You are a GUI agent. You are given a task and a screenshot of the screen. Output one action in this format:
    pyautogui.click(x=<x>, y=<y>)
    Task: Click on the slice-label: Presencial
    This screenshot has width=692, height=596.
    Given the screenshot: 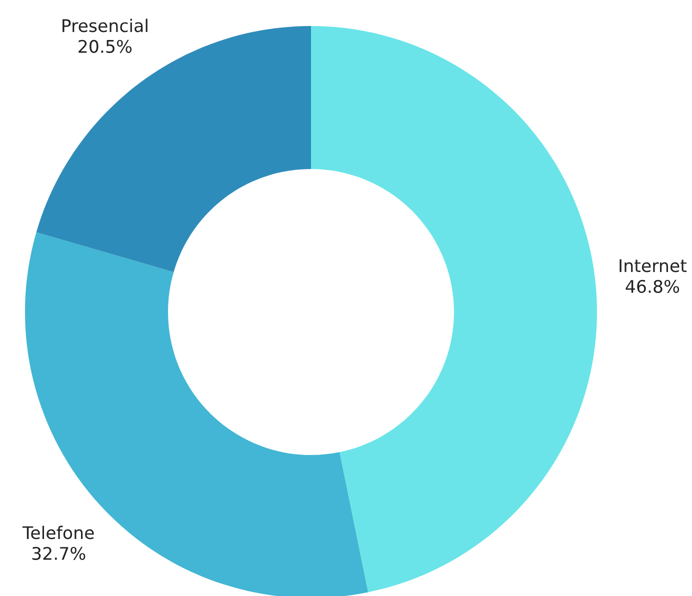 What is the action you would take?
    pyautogui.click(x=105, y=25)
    